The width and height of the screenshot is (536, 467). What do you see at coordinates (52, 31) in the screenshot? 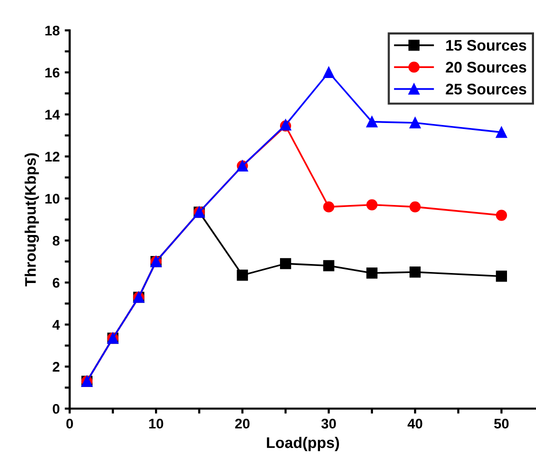
I see `y-tick-label: 18` at bounding box center [52, 31].